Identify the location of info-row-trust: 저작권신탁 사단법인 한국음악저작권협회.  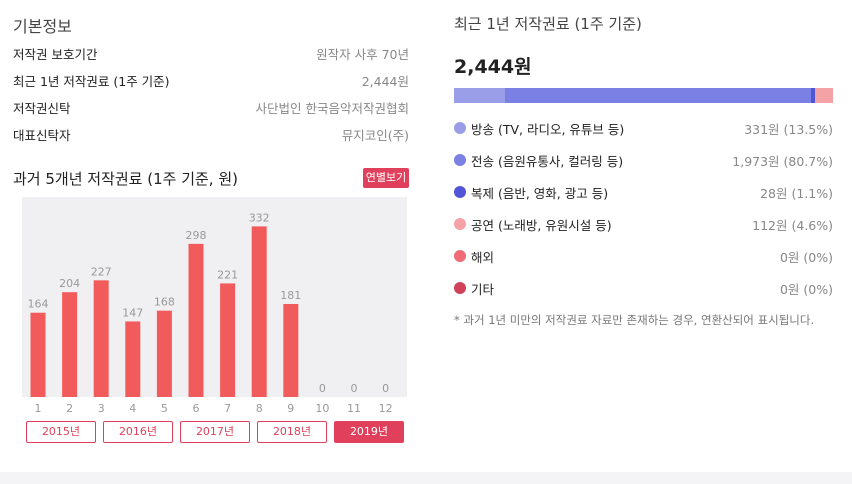
(211, 107).